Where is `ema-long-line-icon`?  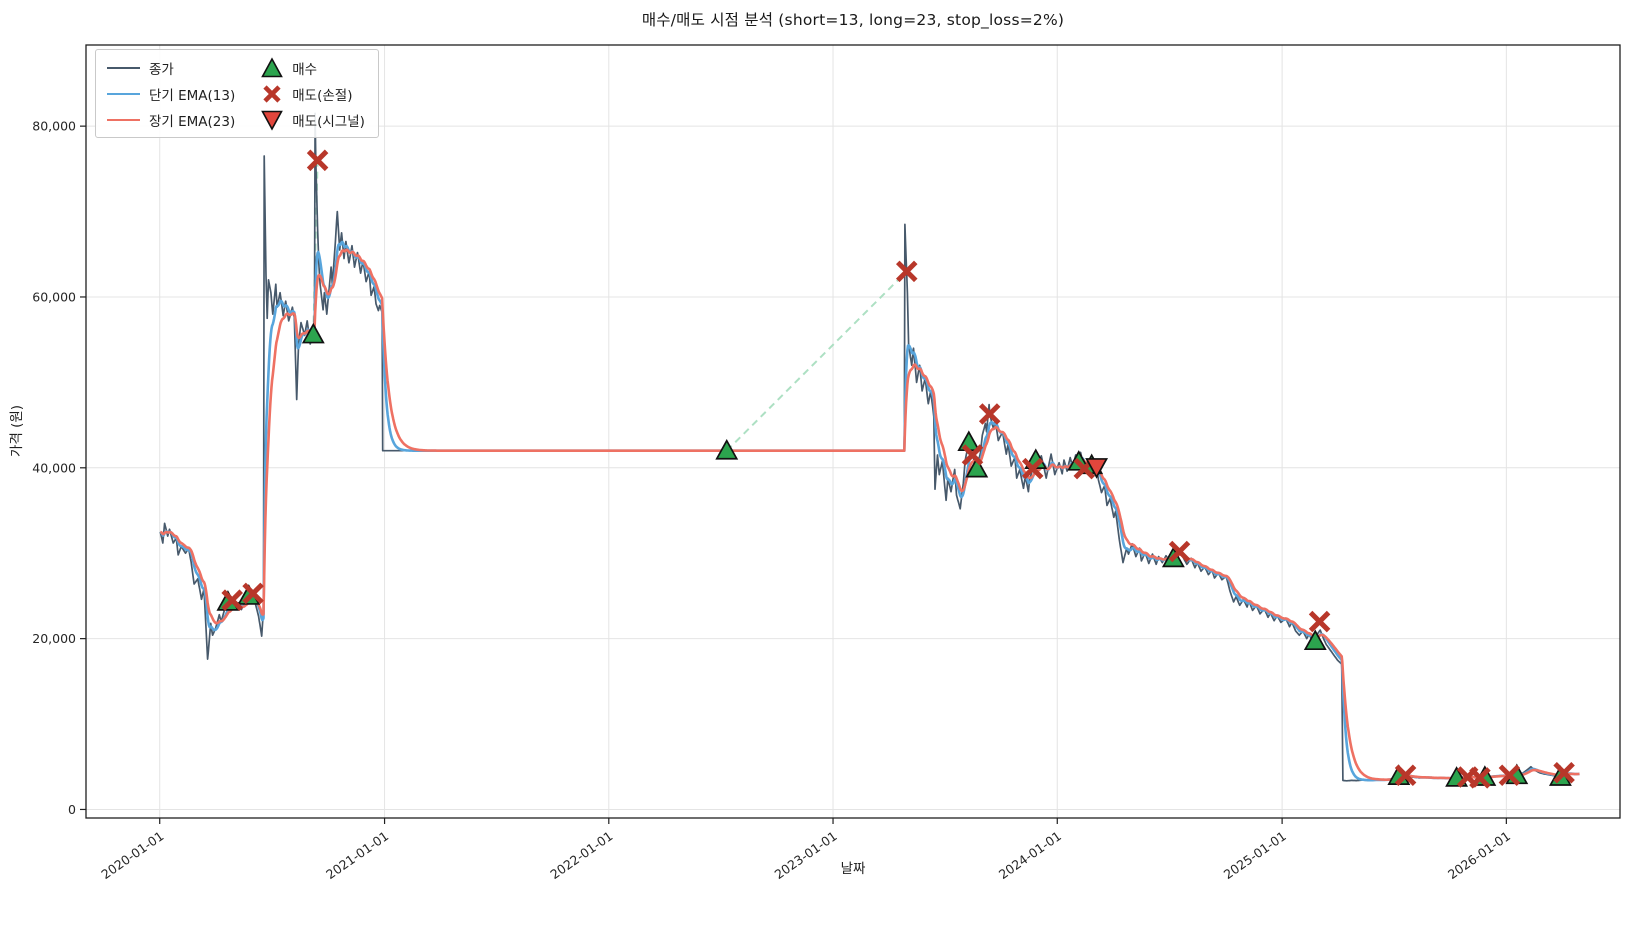
ema-long-line-icon is located at coordinates (123, 119).